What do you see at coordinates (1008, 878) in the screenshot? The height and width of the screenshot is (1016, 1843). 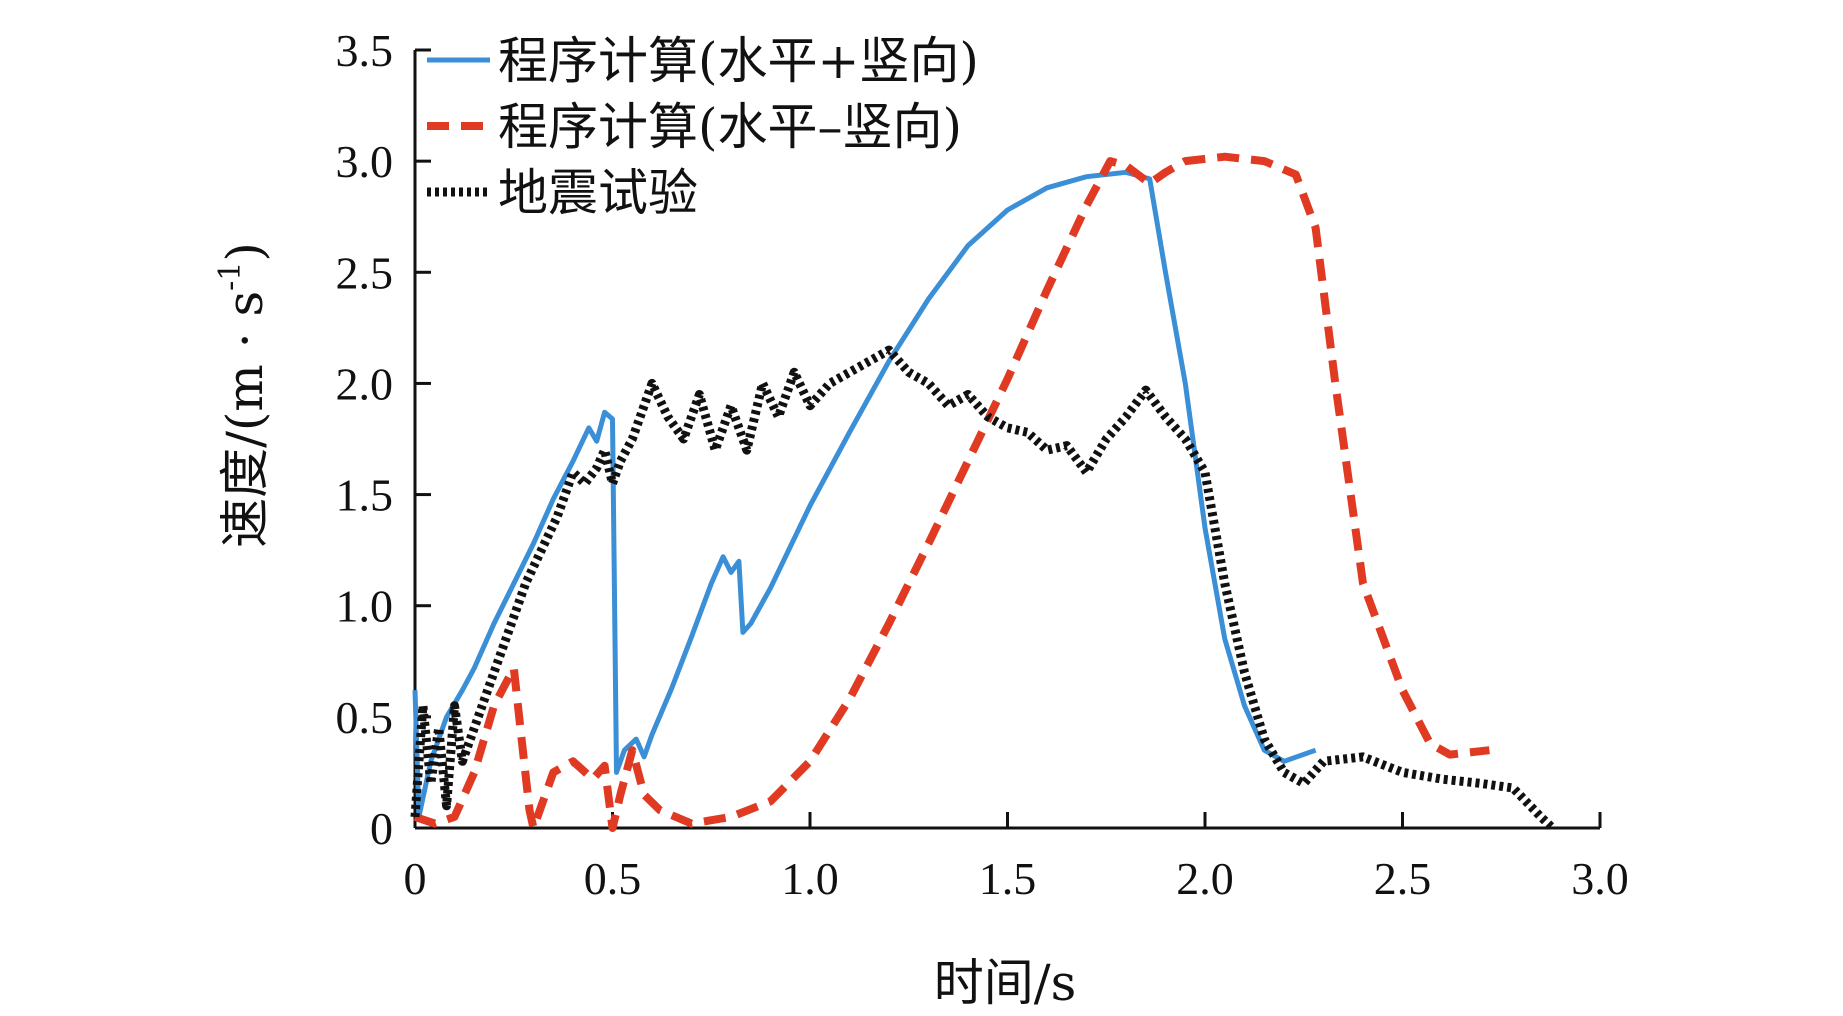 I see `x-tick-label: 1.5` at bounding box center [1008, 878].